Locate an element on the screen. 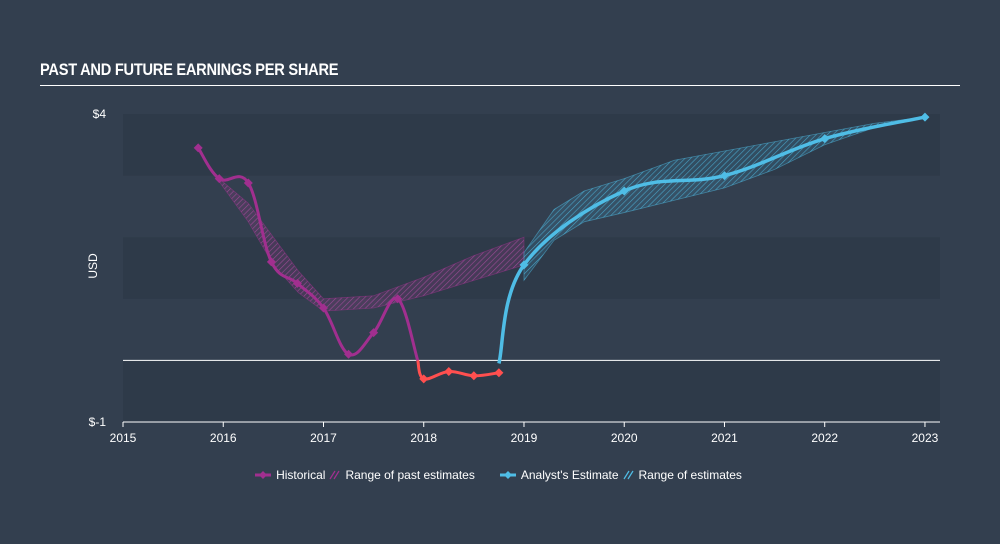 This screenshot has height=544, width=1000. x-tick-label: 2017 is located at coordinates (323, 438).